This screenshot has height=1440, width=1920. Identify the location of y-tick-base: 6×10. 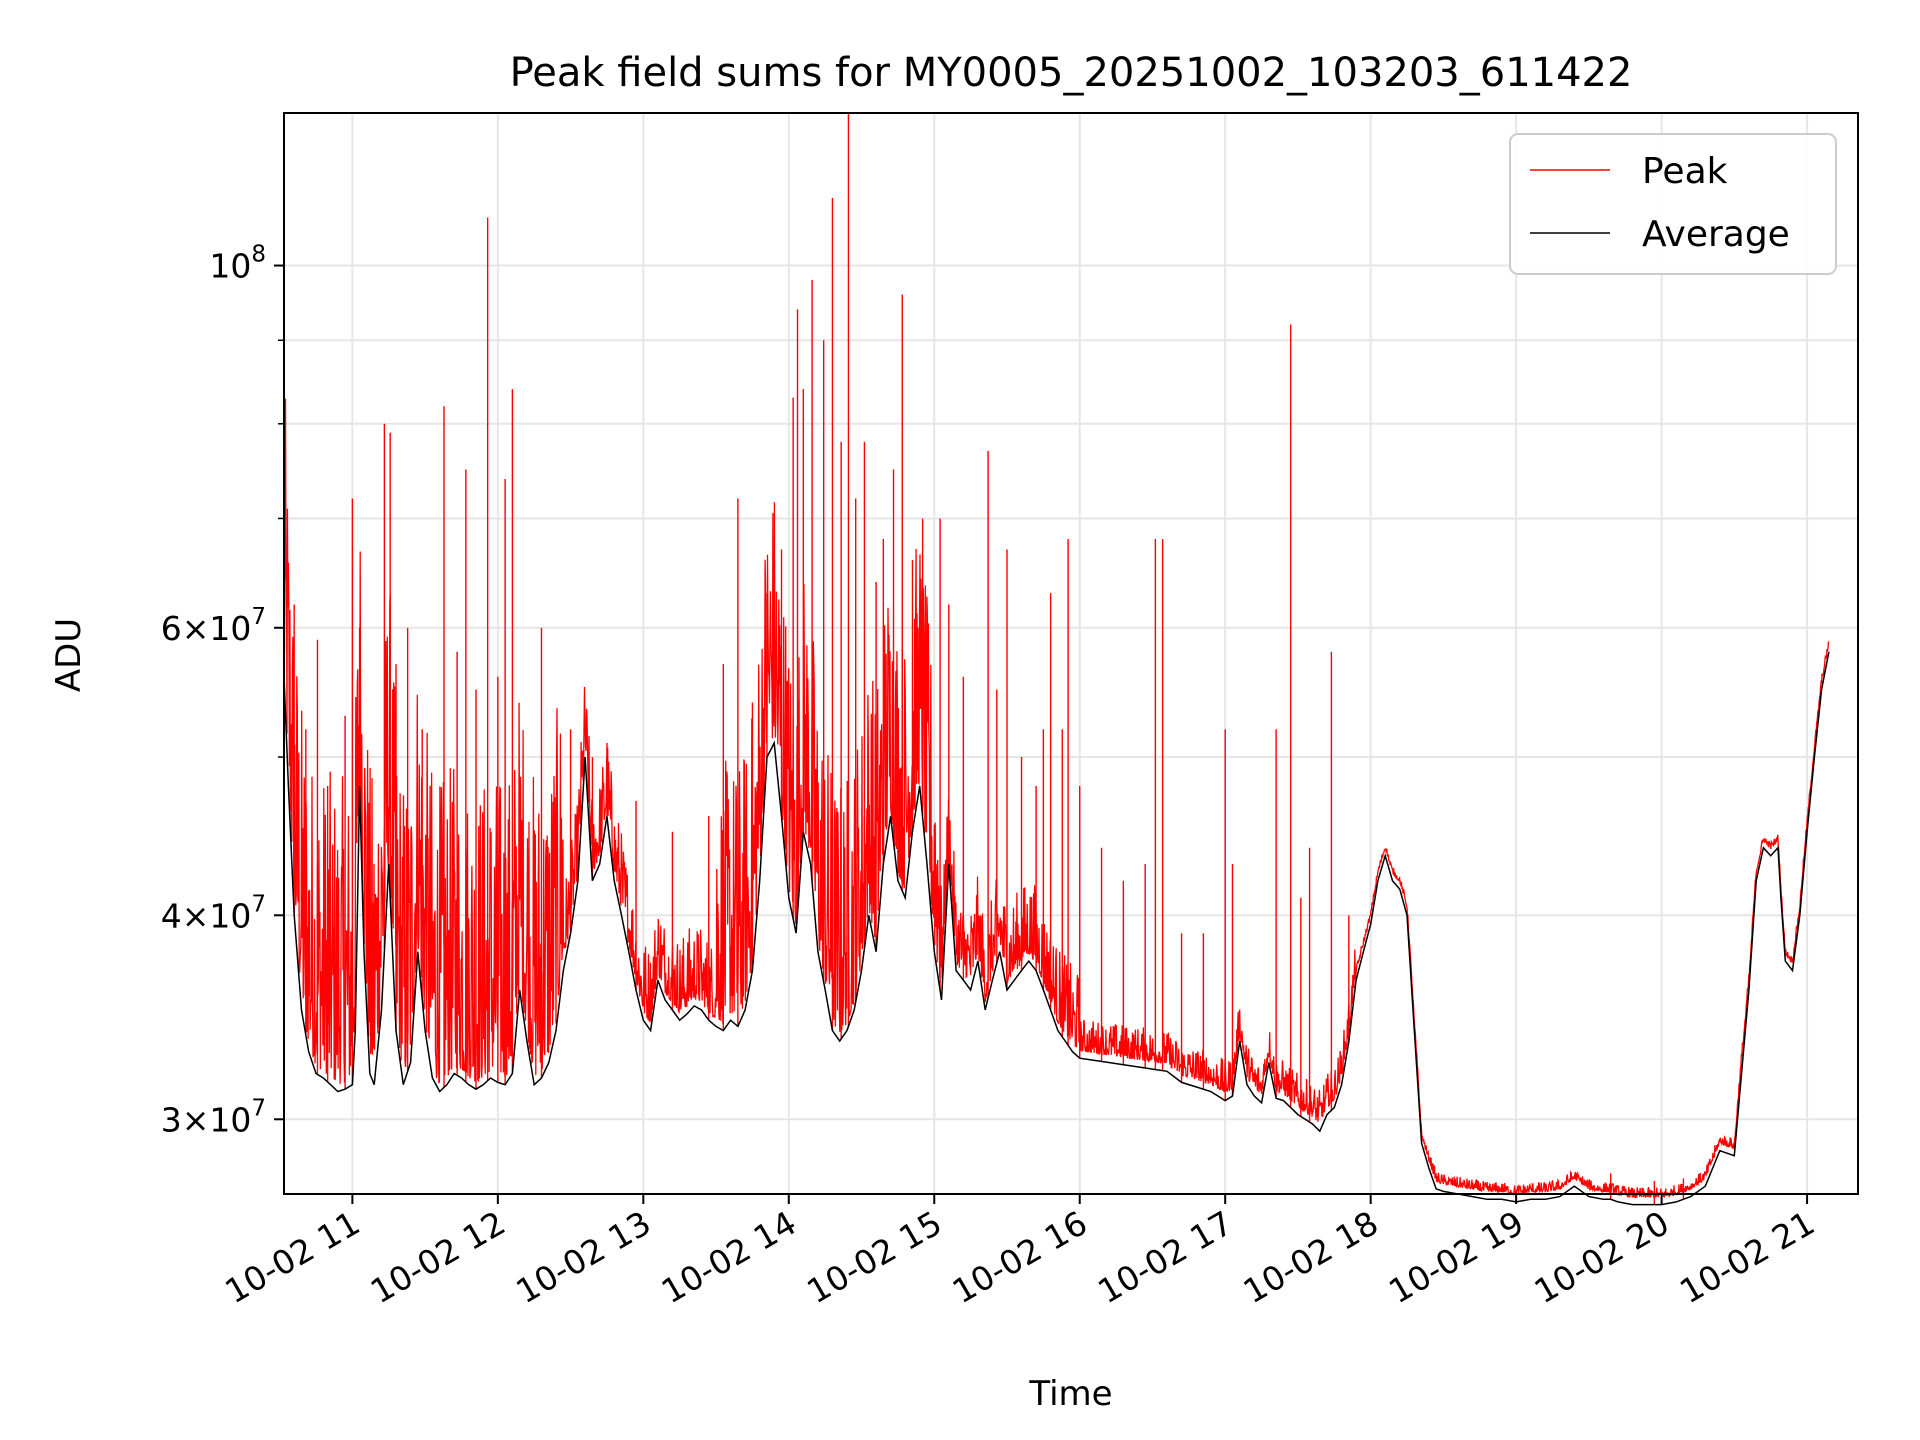
(206, 628).